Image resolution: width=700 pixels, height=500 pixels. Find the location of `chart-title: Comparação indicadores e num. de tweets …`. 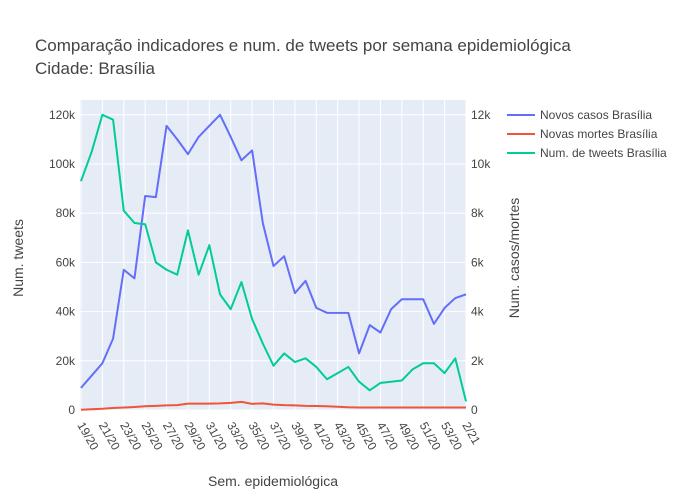

chart-title: Comparação indicadores e num. de tweets … is located at coordinates (303, 45).